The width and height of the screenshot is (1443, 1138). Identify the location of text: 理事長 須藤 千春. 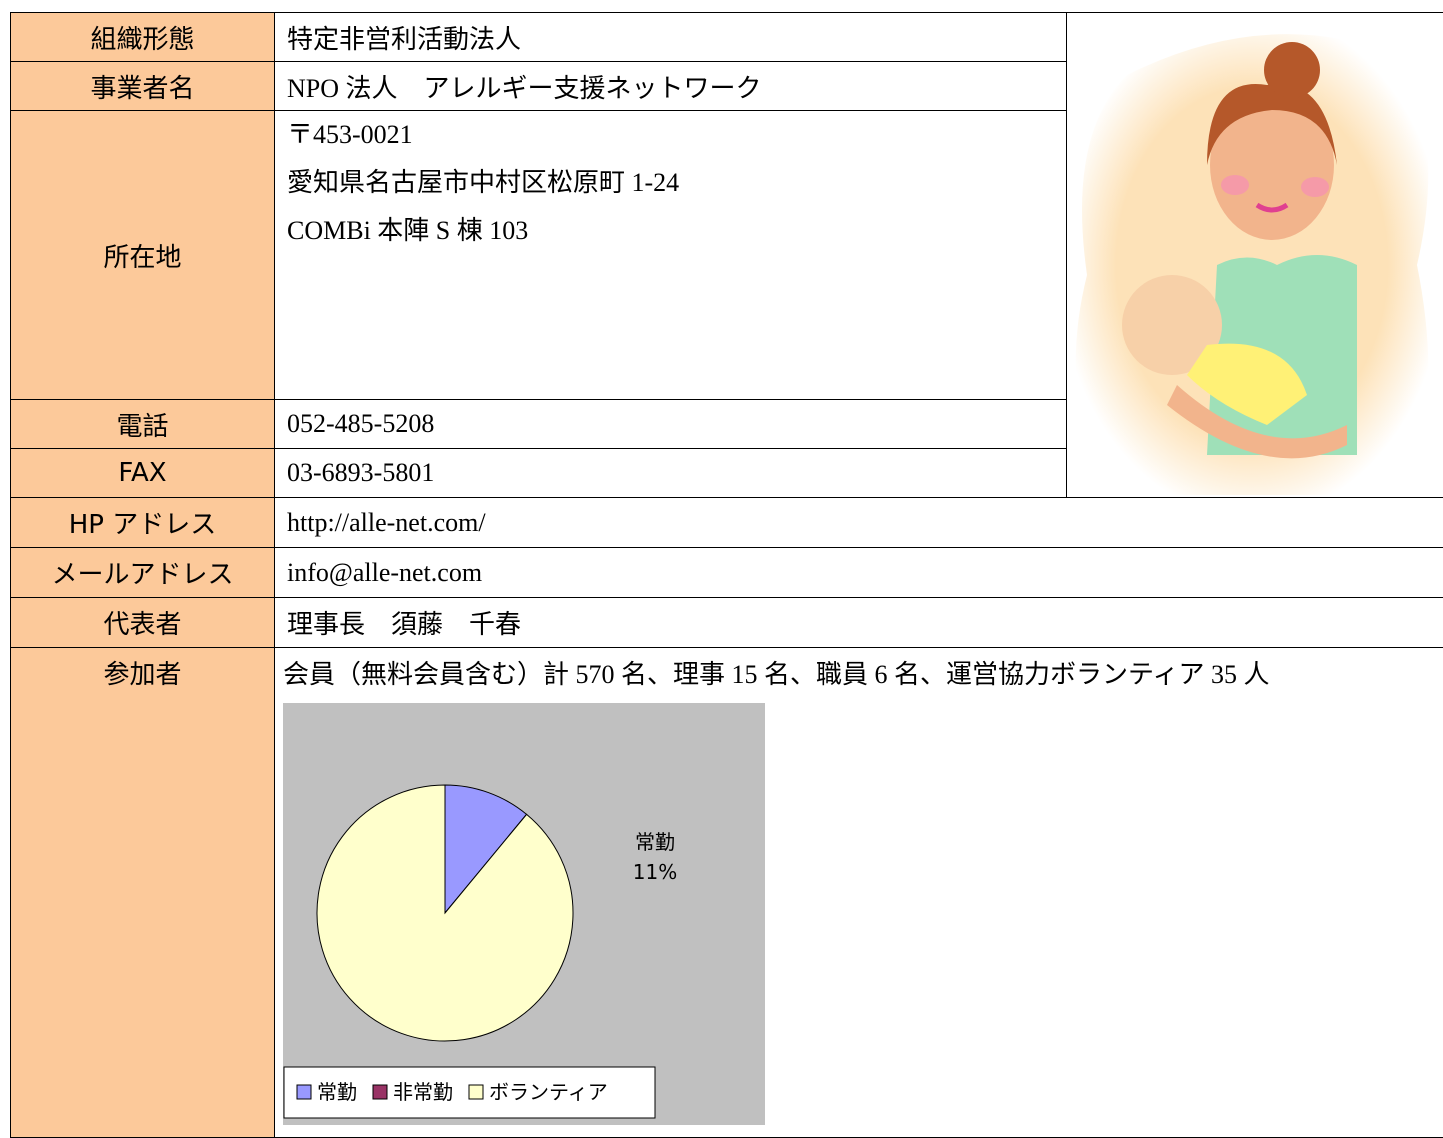
(862, 622).